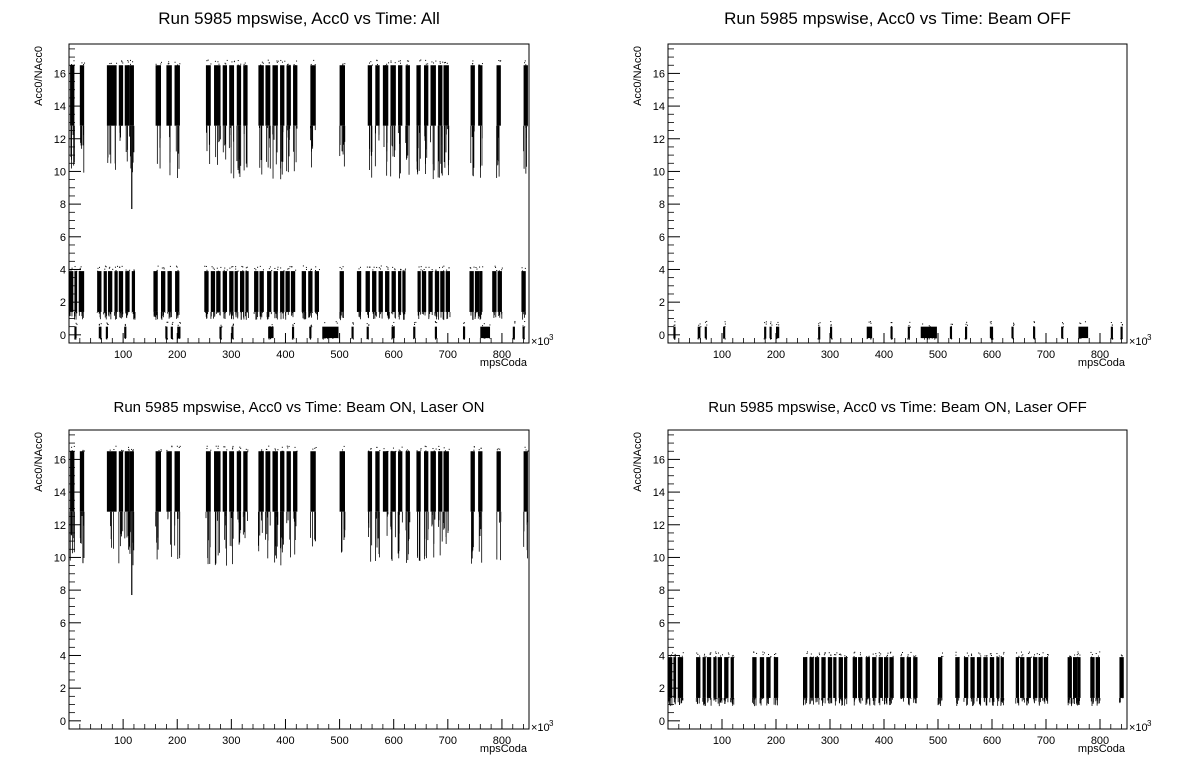  I want to click on x-tick-label: 700, so click(448, 741).